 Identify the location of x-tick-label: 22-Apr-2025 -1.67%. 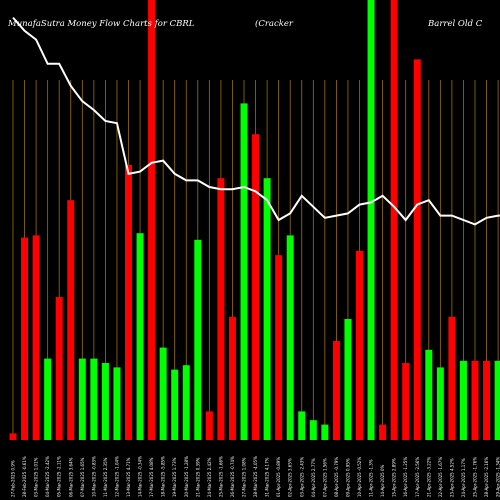
(440, 477).